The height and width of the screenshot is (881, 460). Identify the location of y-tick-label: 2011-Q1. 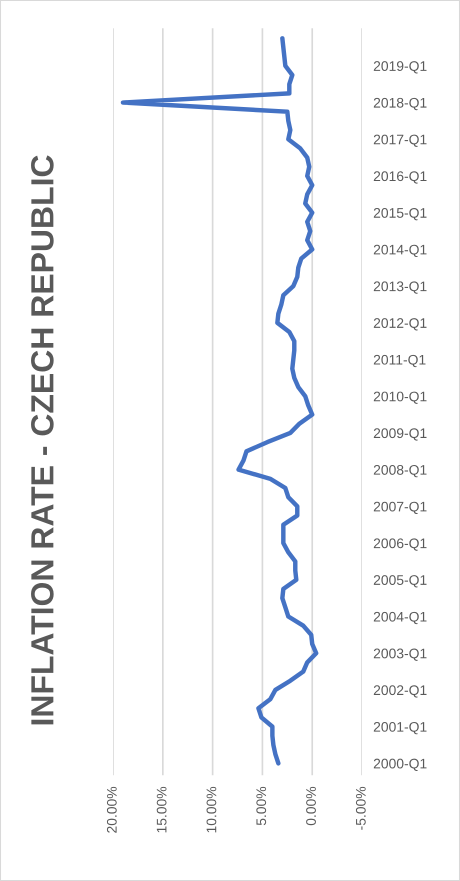
(400, 361).